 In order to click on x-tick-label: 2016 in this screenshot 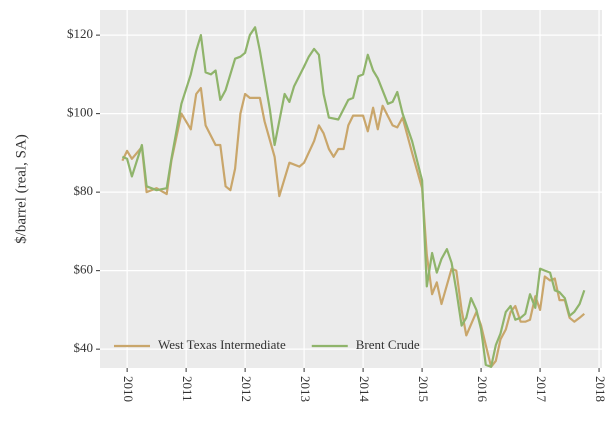, I will do `click(482, 389)`.